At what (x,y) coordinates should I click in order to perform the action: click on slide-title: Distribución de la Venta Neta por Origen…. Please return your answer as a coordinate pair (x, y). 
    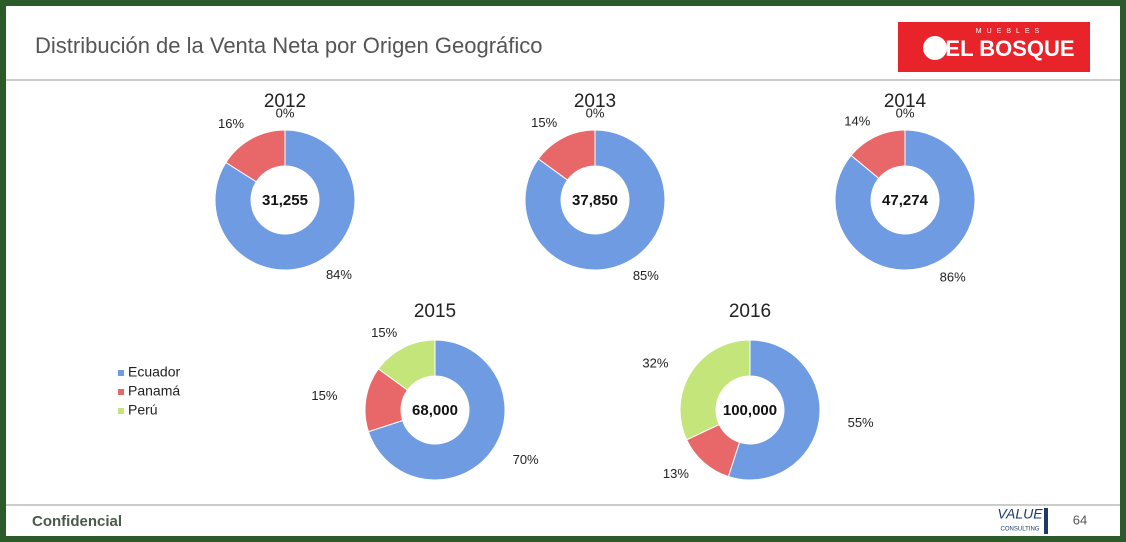
    Looking at the image, I should click on (289, 45).